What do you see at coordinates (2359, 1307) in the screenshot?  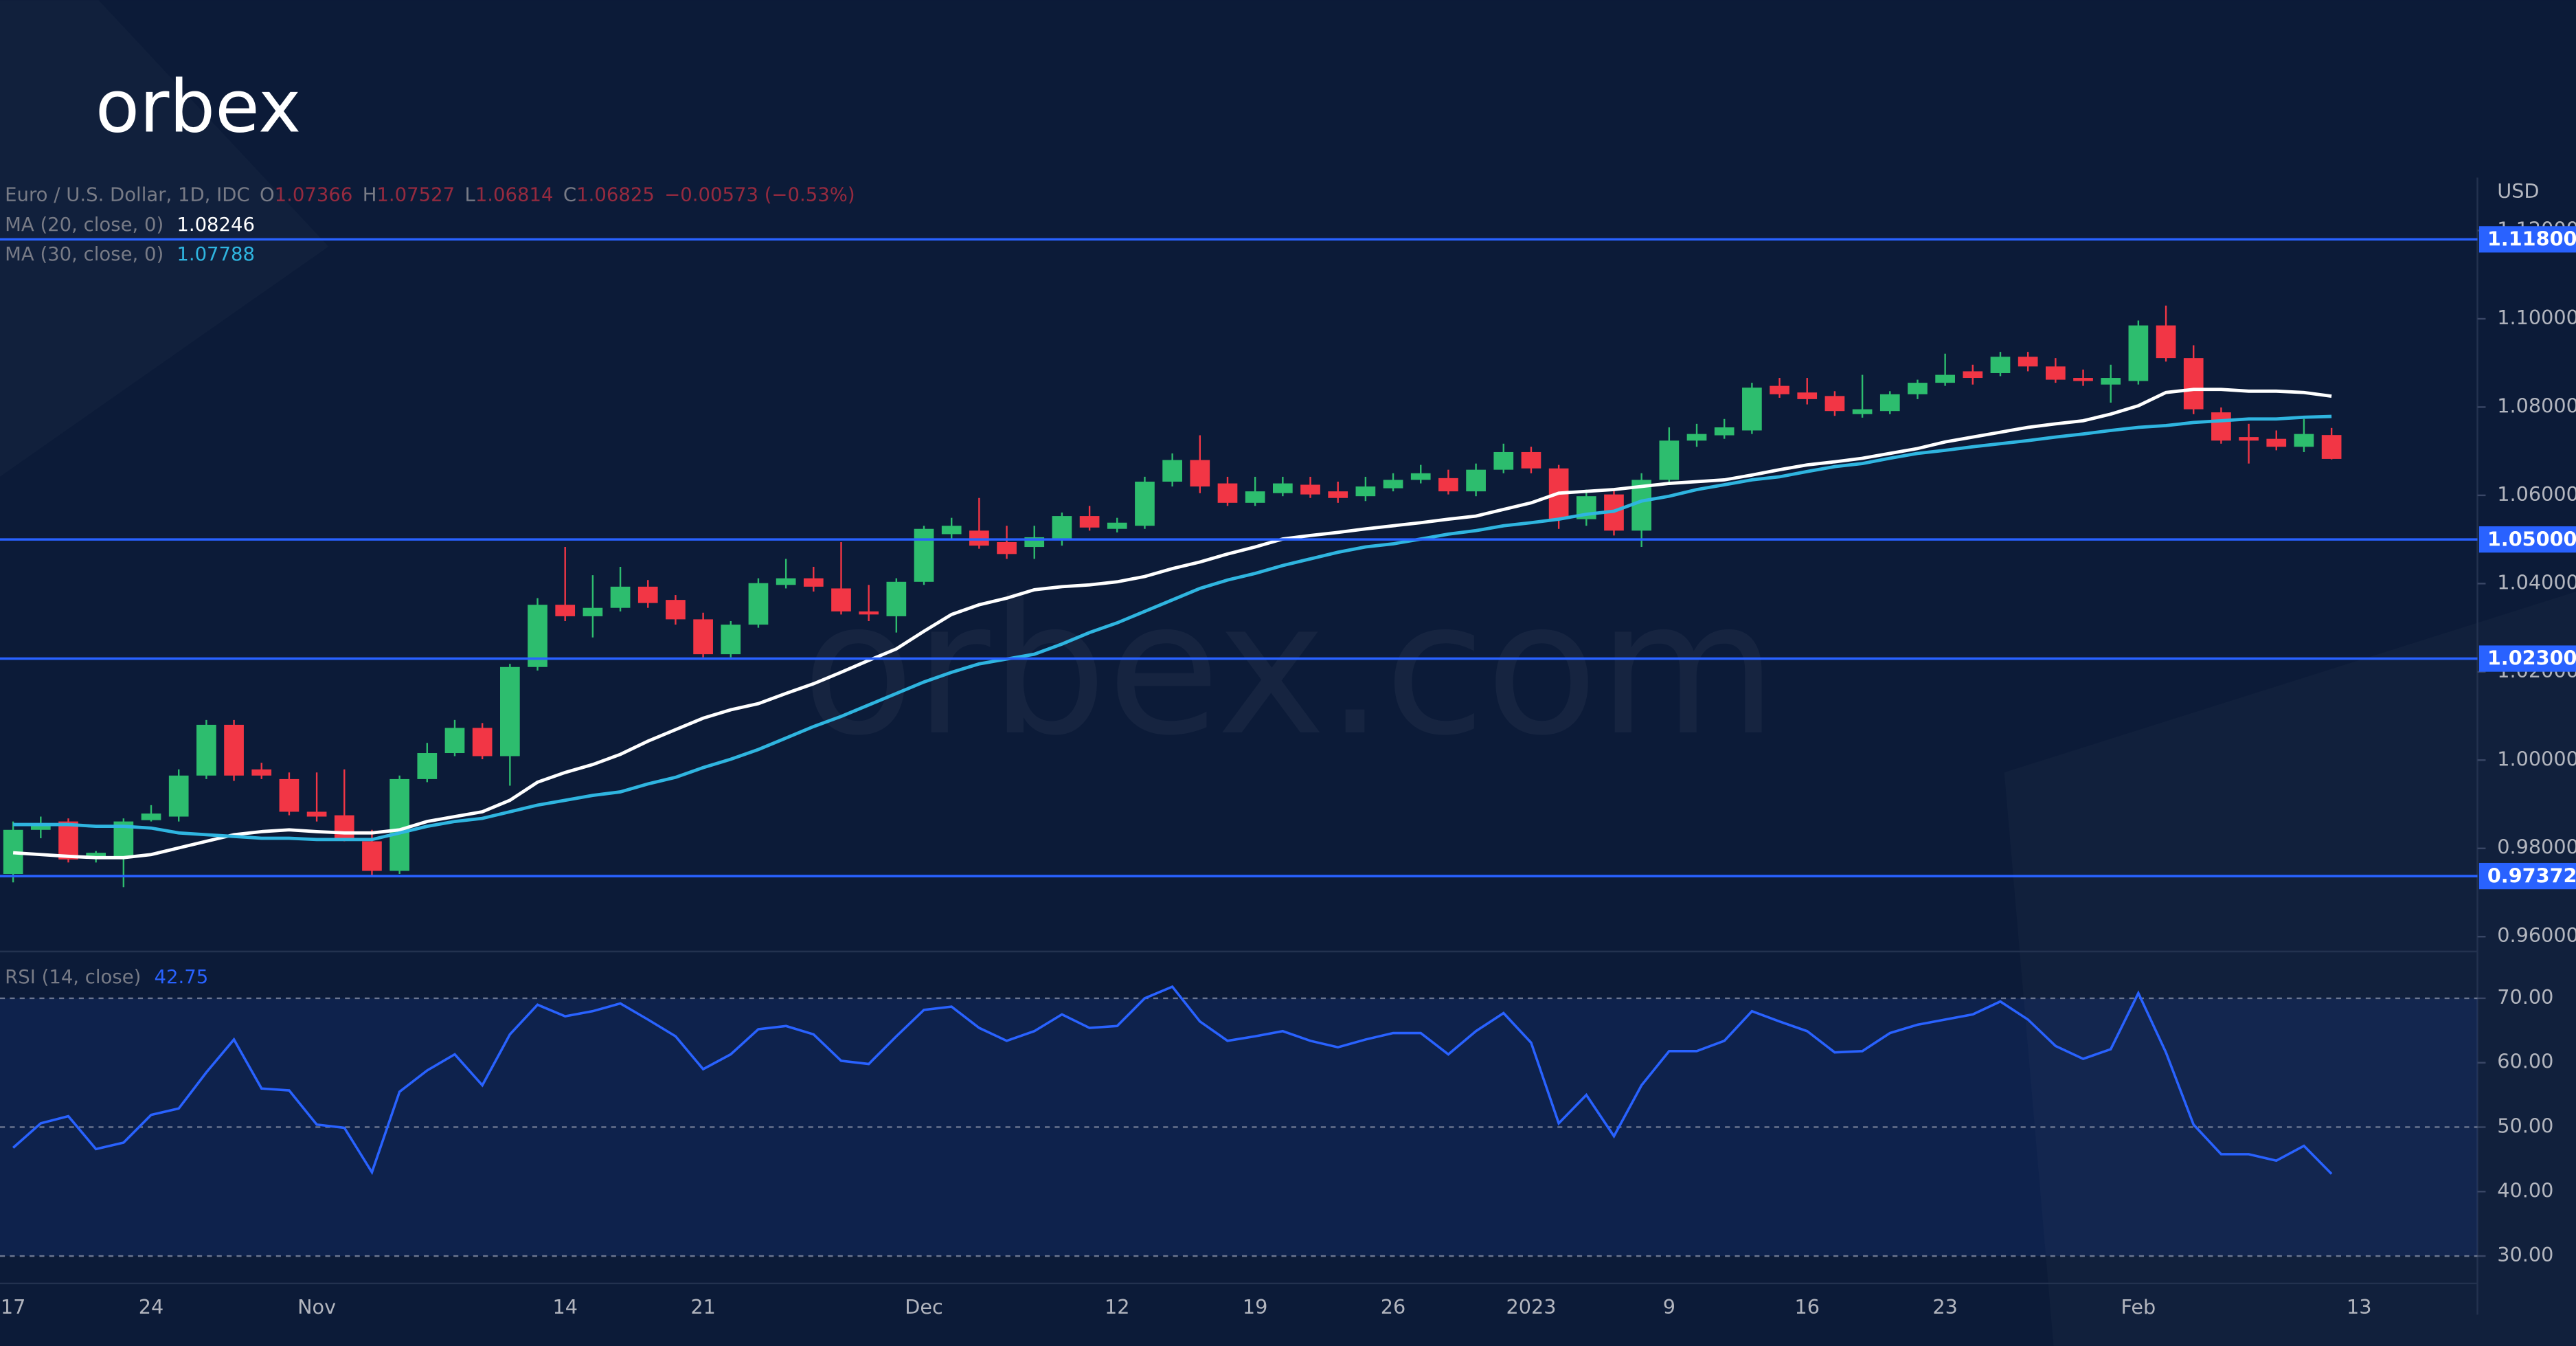 I see `x-tick-label: 13` at bounding box center [2359, 1307].